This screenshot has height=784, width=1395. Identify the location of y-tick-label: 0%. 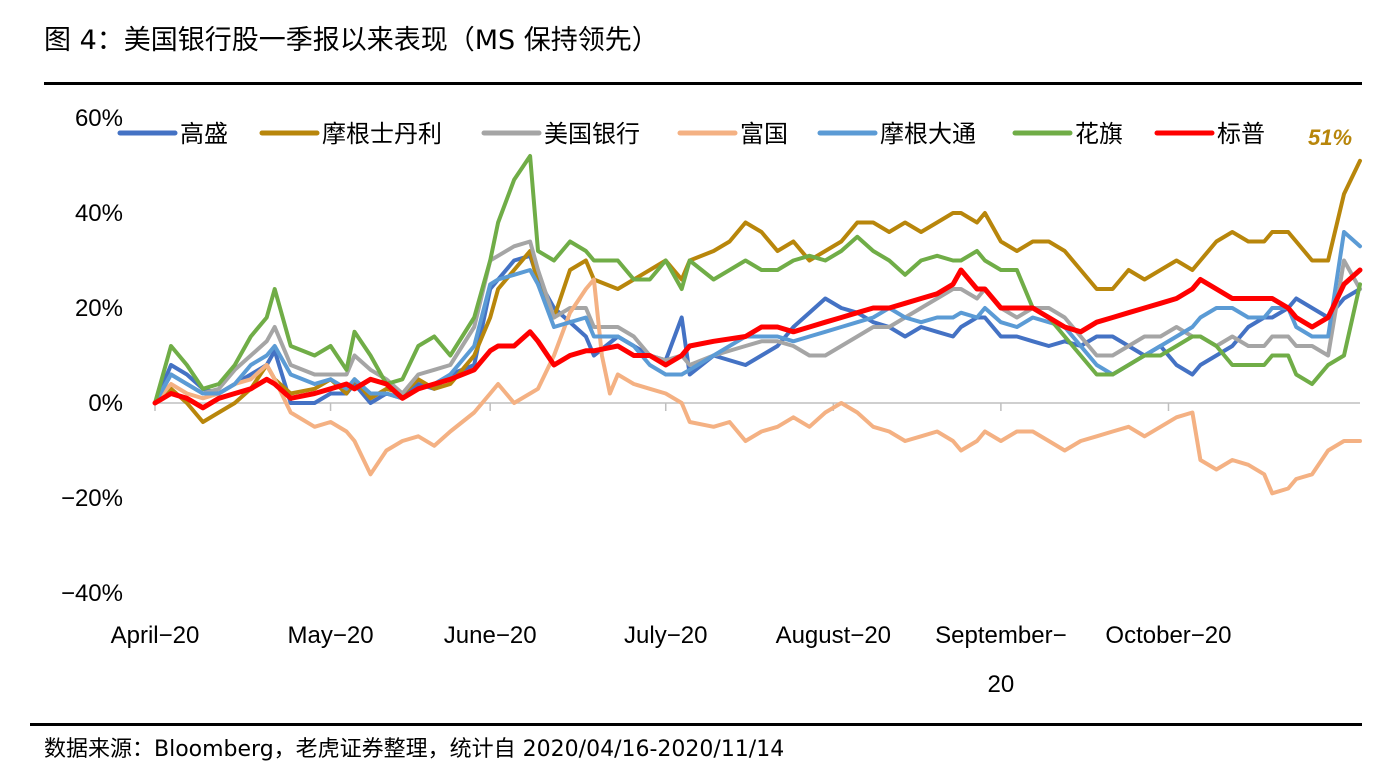
(105, 403).